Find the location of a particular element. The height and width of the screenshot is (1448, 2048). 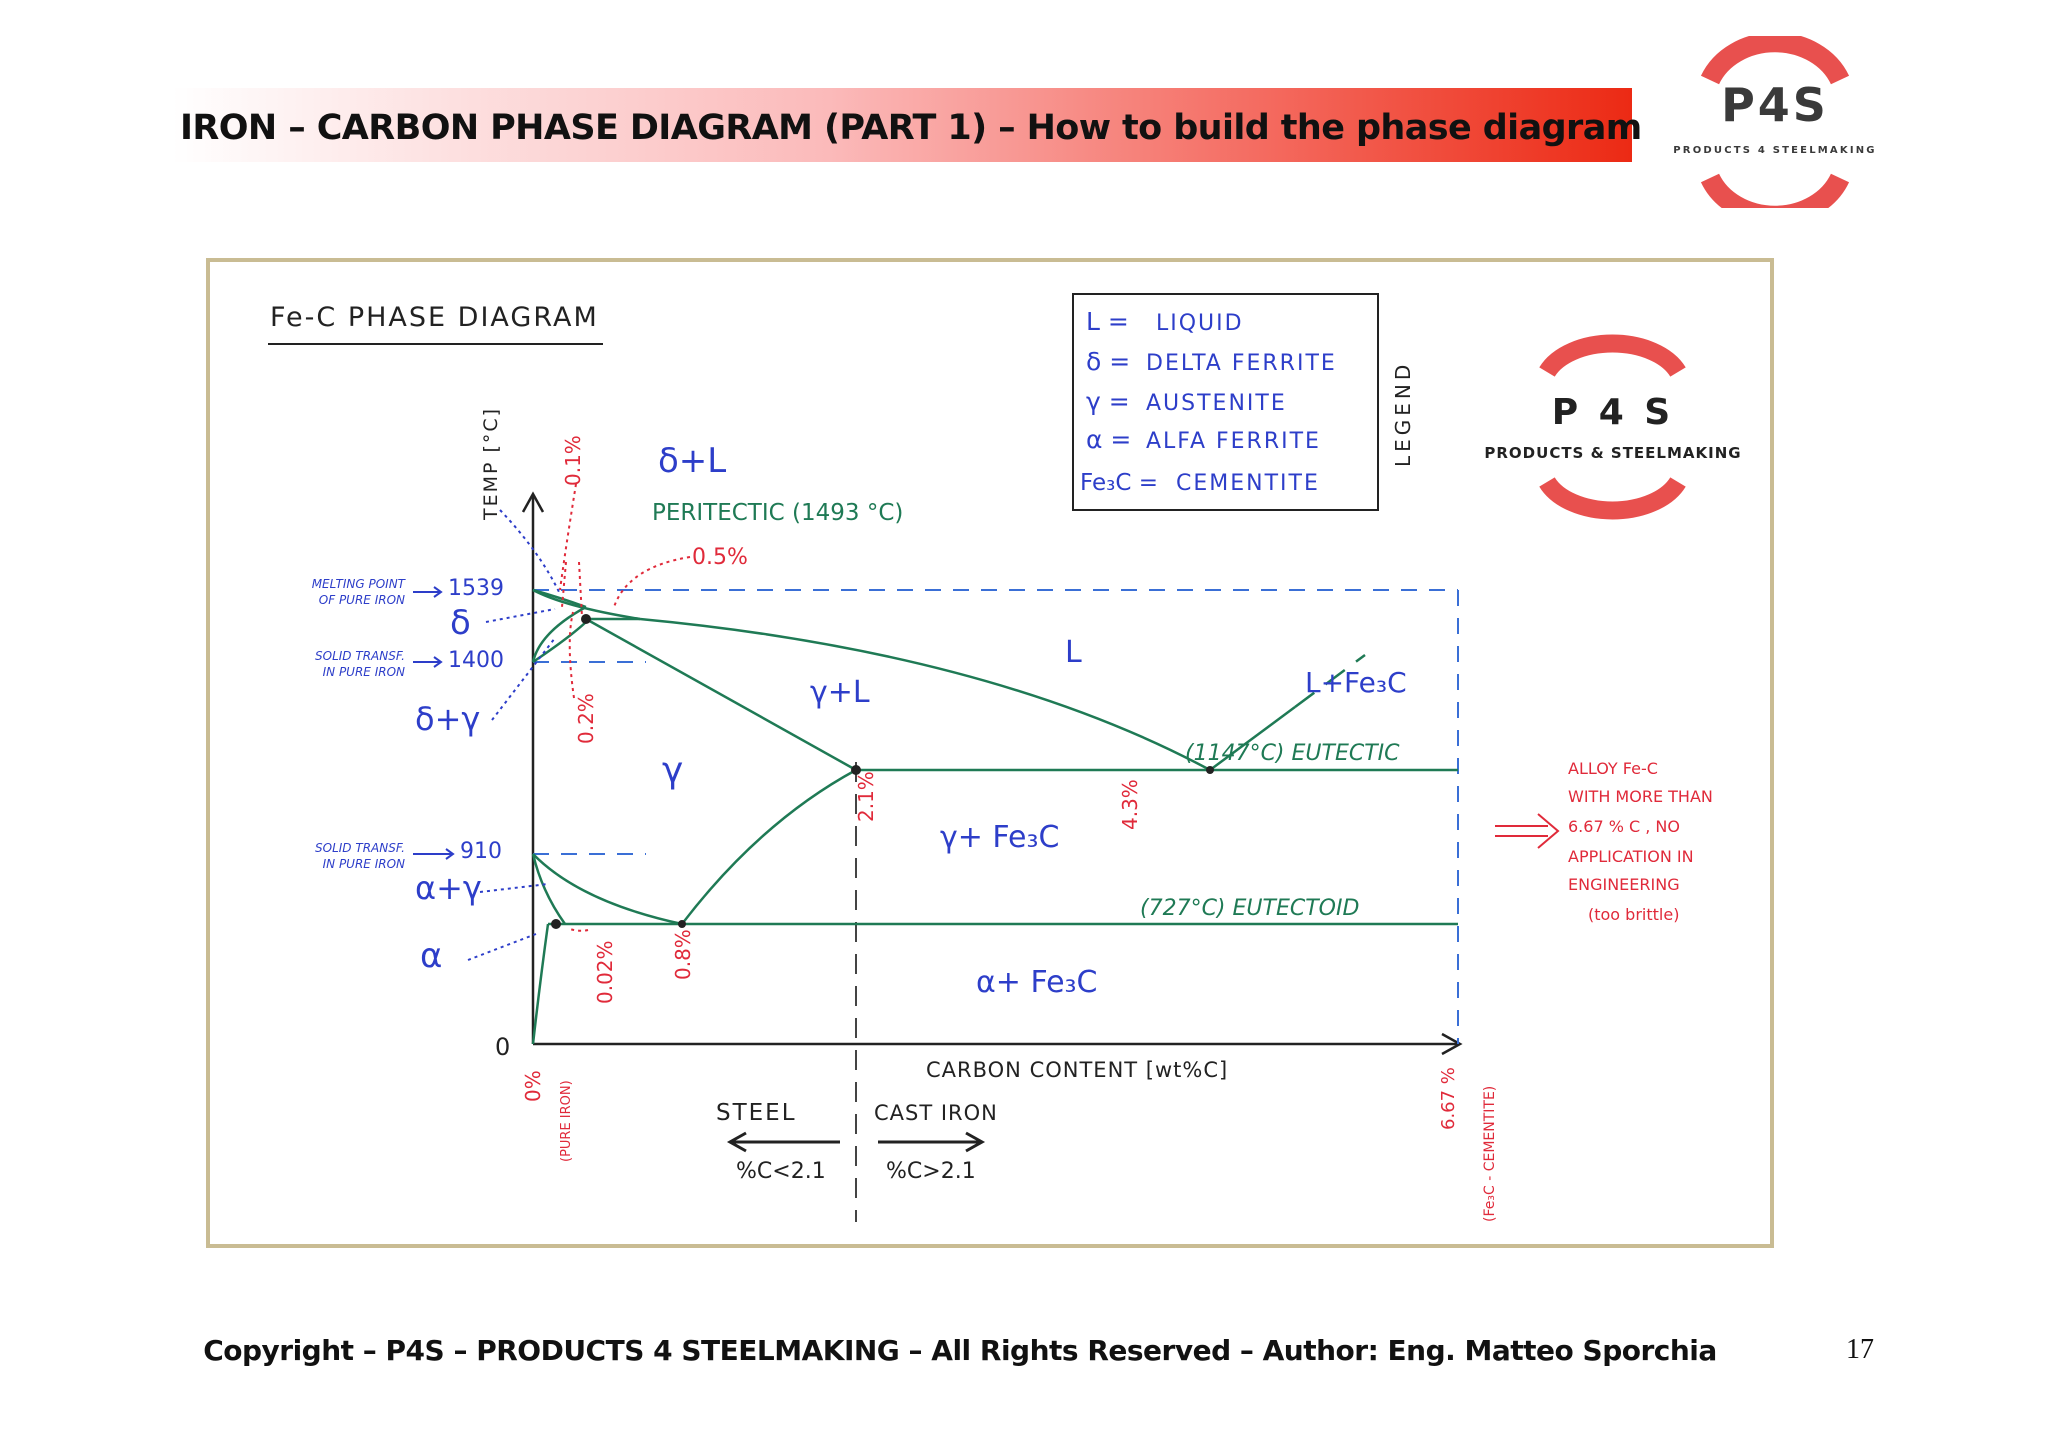

page-number: 17 is located at coordinates (1860, 1349).